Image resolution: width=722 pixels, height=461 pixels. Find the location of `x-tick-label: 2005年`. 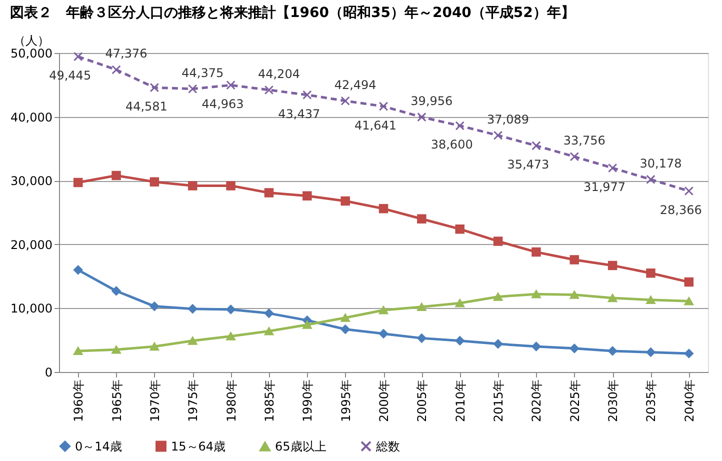

x-tick-label: 2005年 is located at coordinates (422, 401).